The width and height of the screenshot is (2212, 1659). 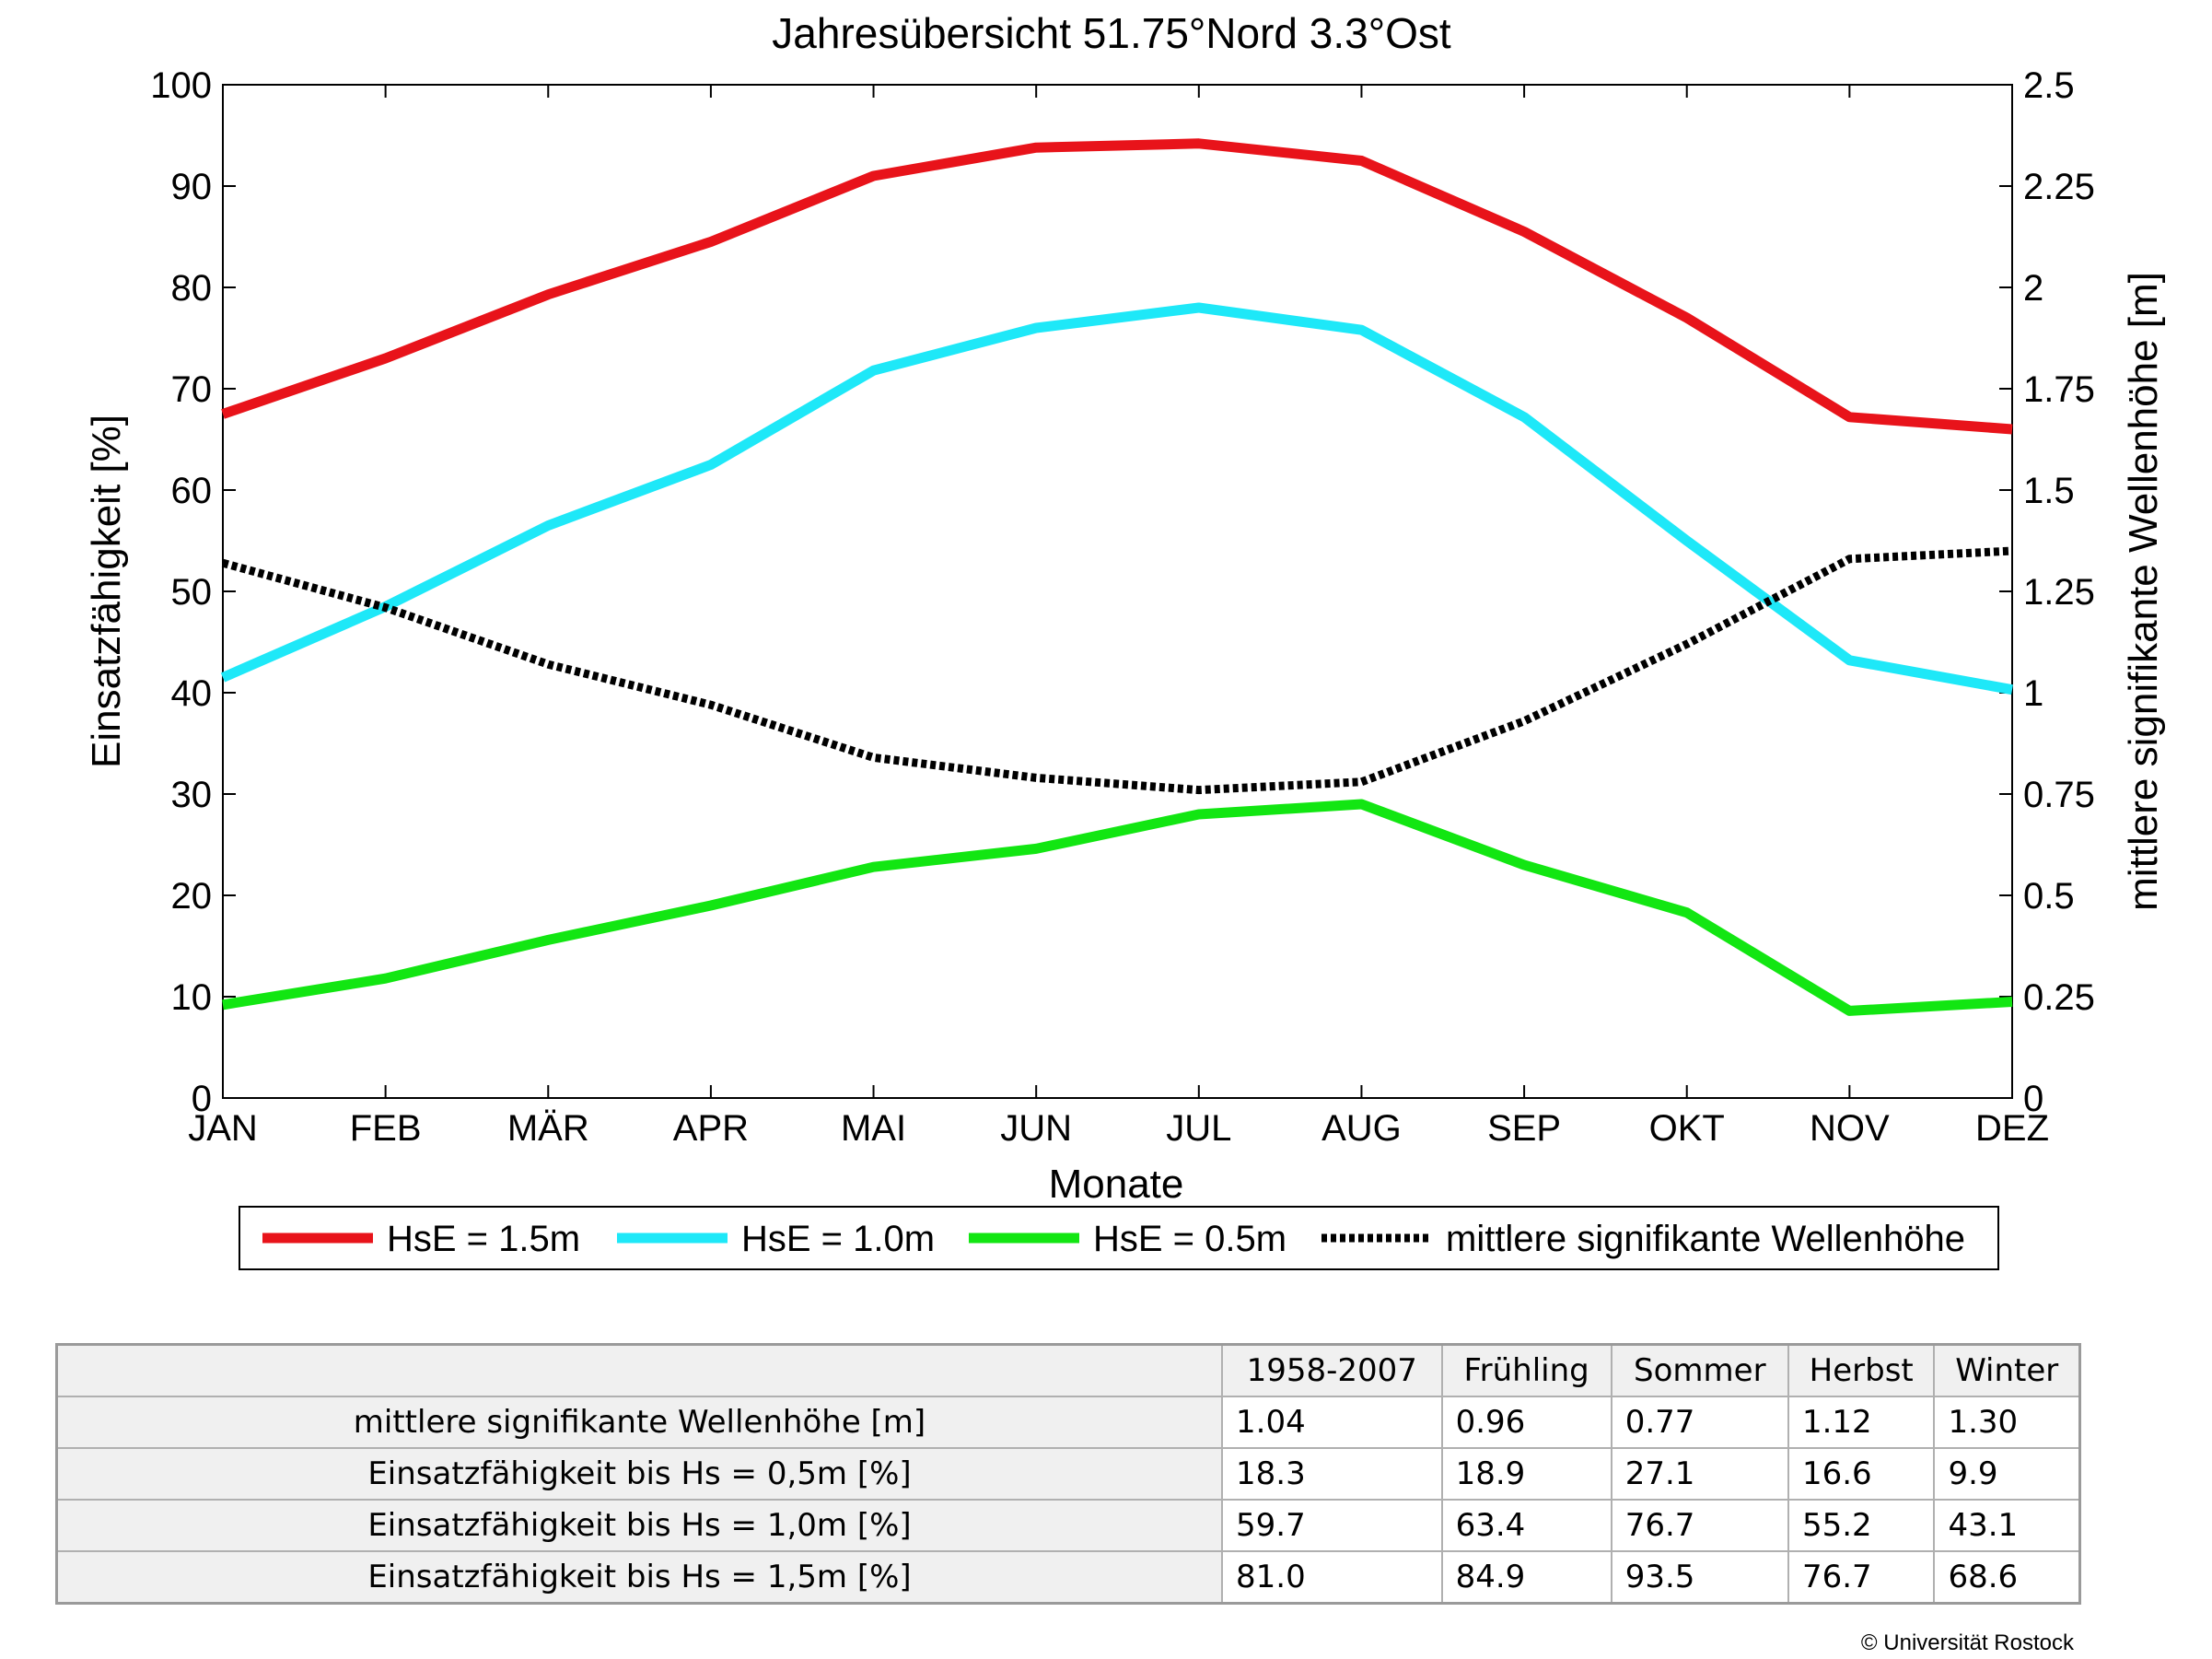 I want to click on y-tick-label: 40, so click(x=192, y=693).